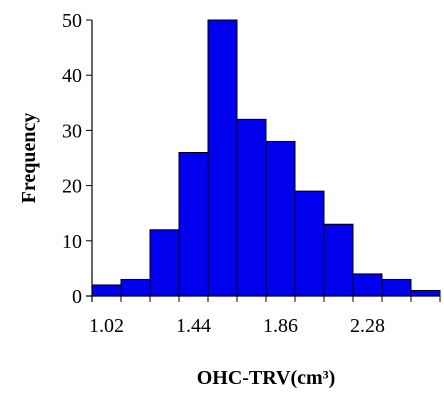 The width and height of the screenshot is (444, 394). What do you see at coordinates (266, 378) in the screenshot?
I see `x-axis-title: OHC-TRV(cm³)` at bounding box center [266, 378].